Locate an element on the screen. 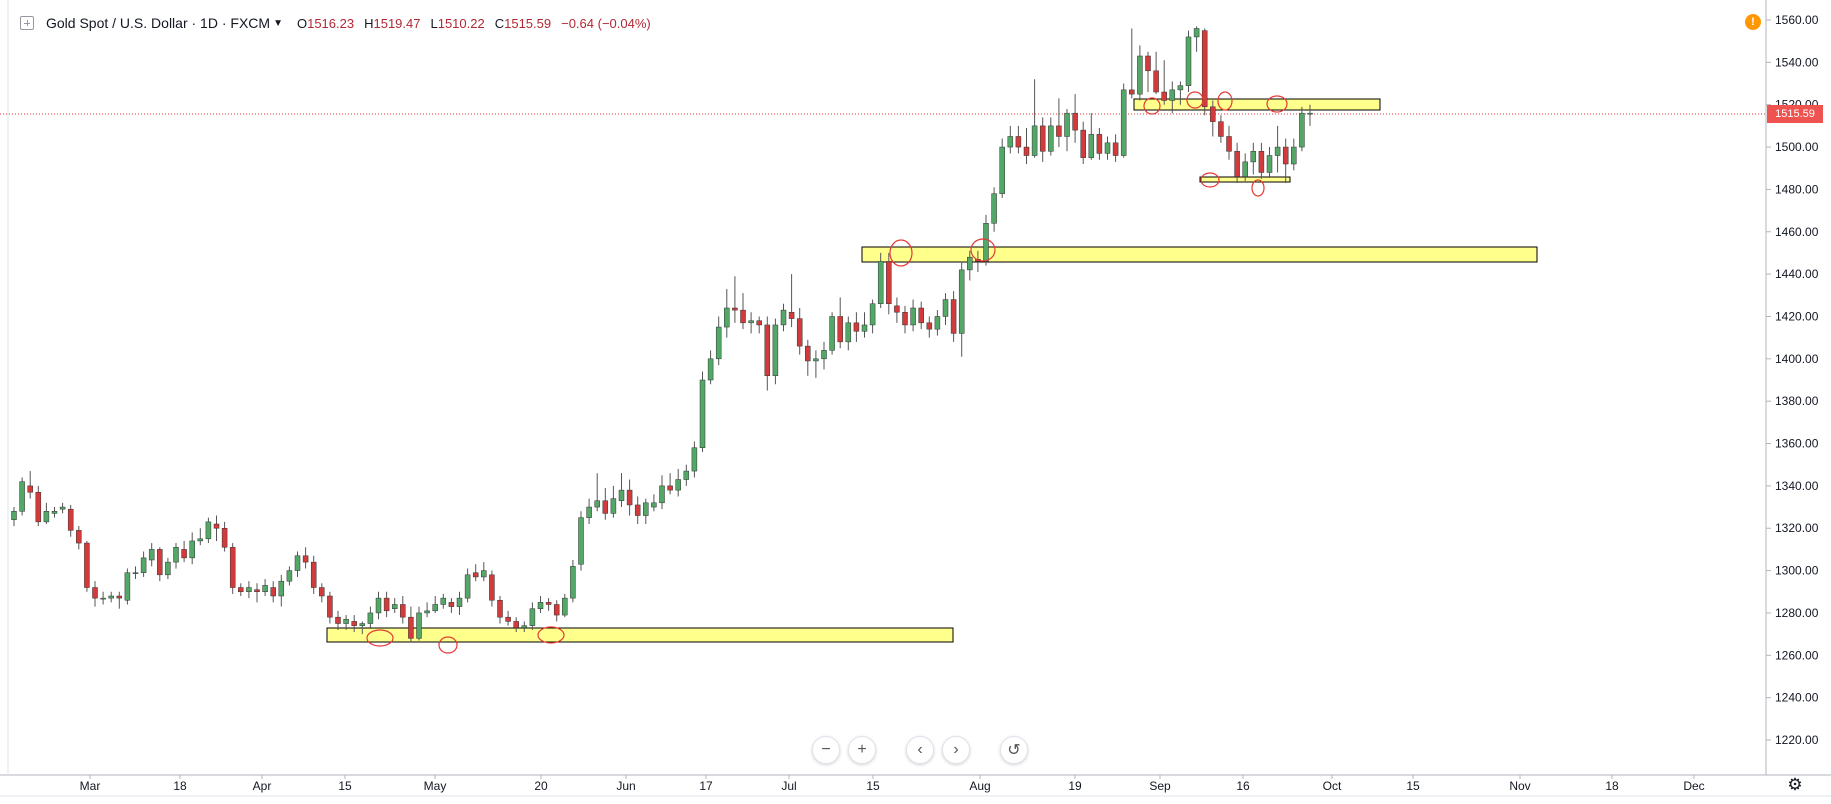 This screenshot has height=804, width=1831. chevron-down-icon: ▼ is located at coordinates (278, 23).